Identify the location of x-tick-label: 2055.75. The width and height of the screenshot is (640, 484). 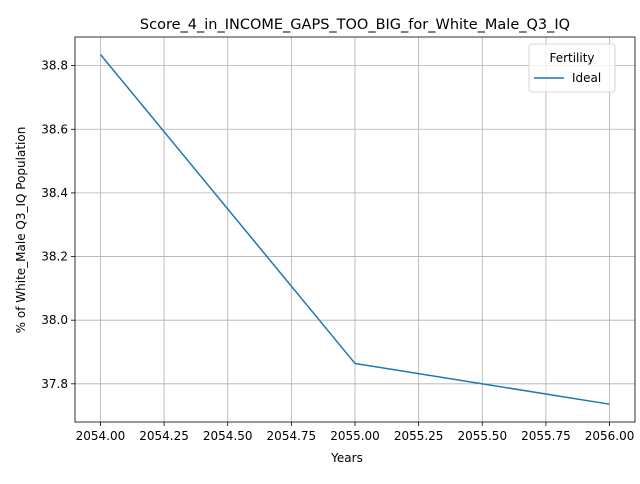
(546, 436).